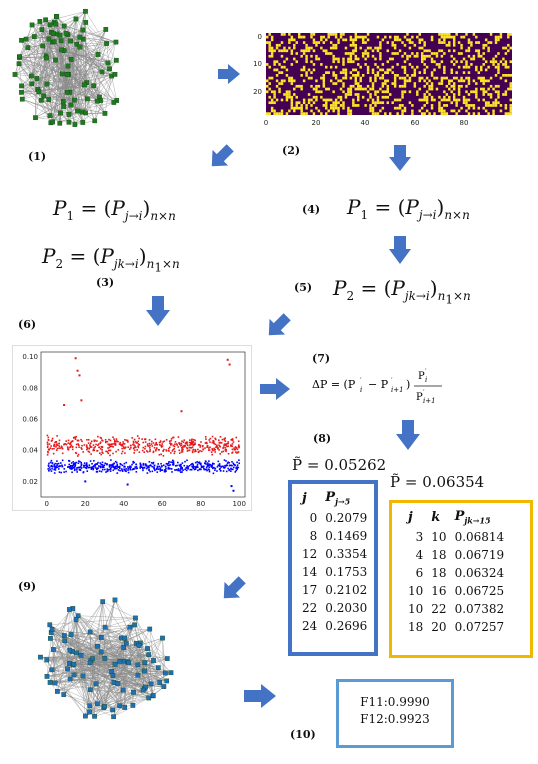 This screenshot has height=764, width=538. What do you see at coordinates (275, 389) in the screenshot?
I see `arrow-right-icon` at bounding box center [275, 389].